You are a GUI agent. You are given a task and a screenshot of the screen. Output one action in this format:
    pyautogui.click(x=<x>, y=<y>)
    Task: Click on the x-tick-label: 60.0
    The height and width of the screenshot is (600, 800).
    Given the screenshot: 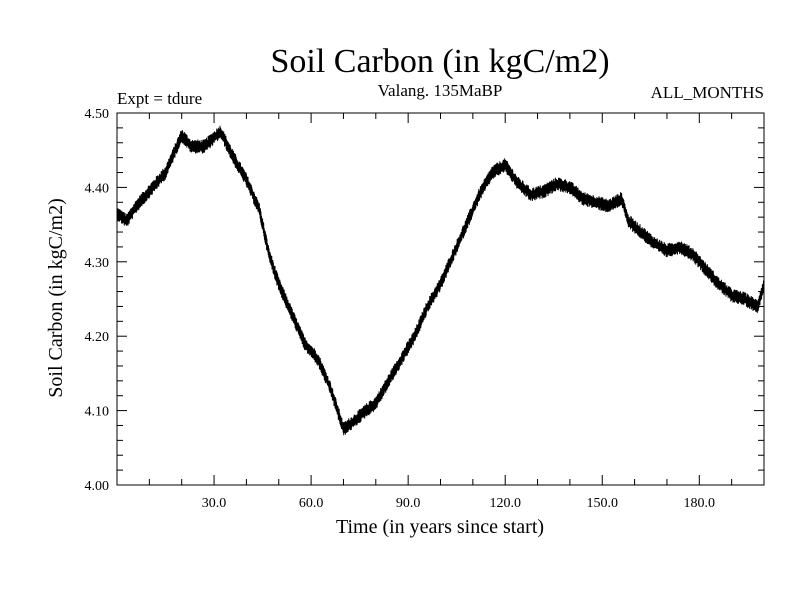 What is the action you would take?
    pyautogui.click(x=311, y=503)
    